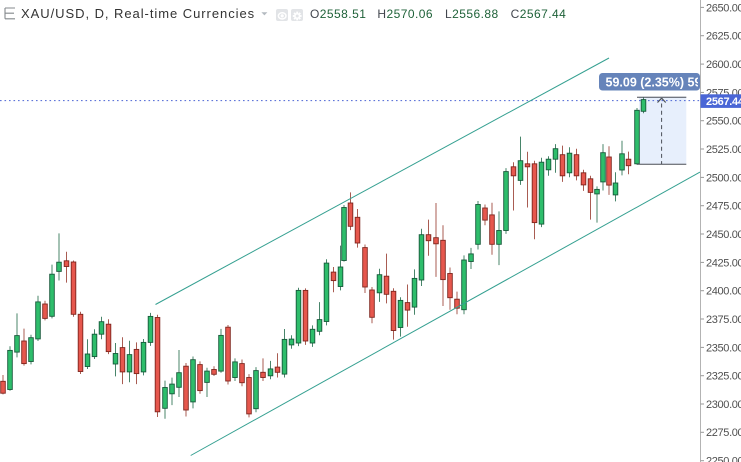 The width and height of the screenshot is (741, 462). Describe the element at coordinates (723, 263) in the screenshot. I see `svg-text: 2425.00` at that location.